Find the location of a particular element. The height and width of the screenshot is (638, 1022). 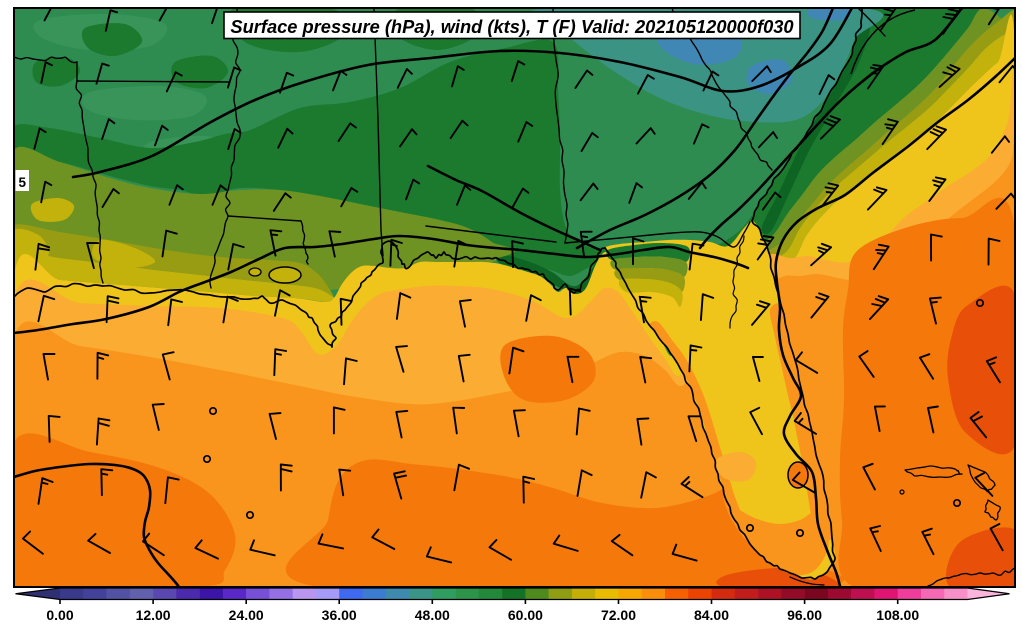

svg-text: 48.00 is located at coordinates (432, 615).